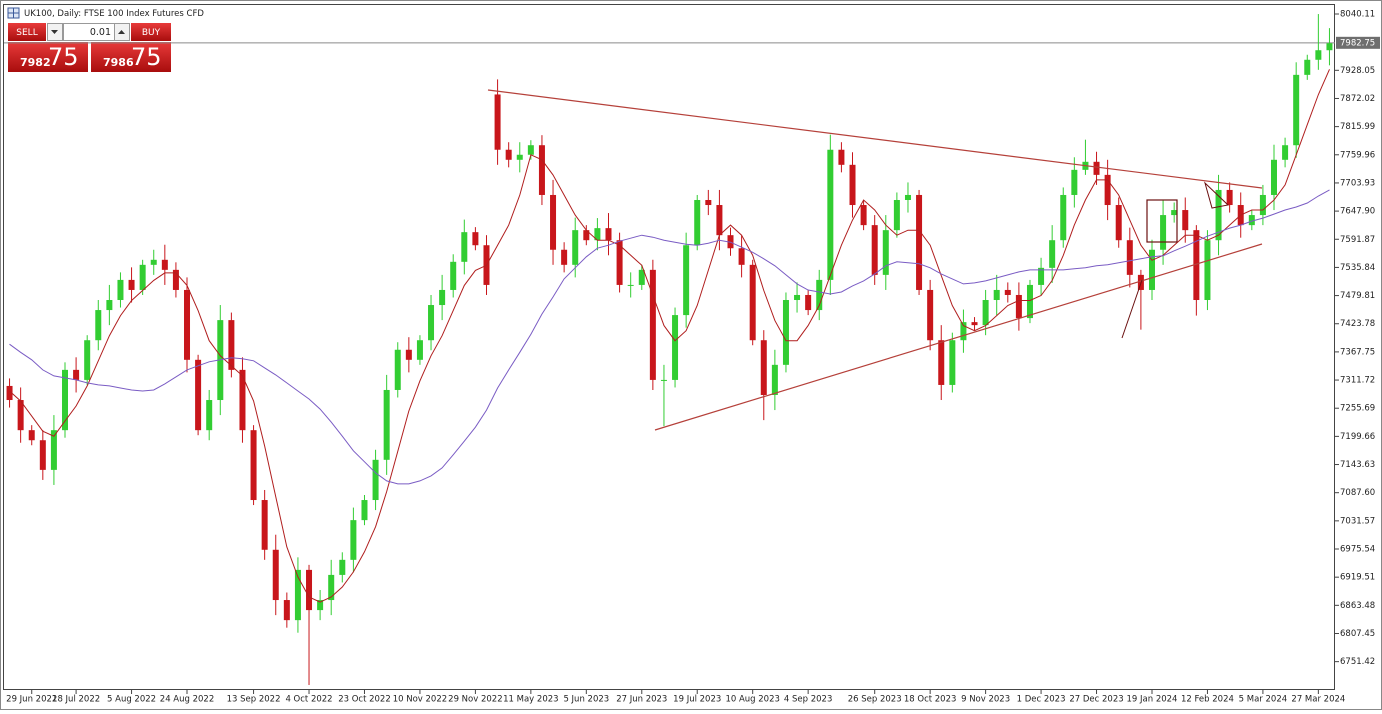  I want to click on sell-price-box, so click(48, 57).